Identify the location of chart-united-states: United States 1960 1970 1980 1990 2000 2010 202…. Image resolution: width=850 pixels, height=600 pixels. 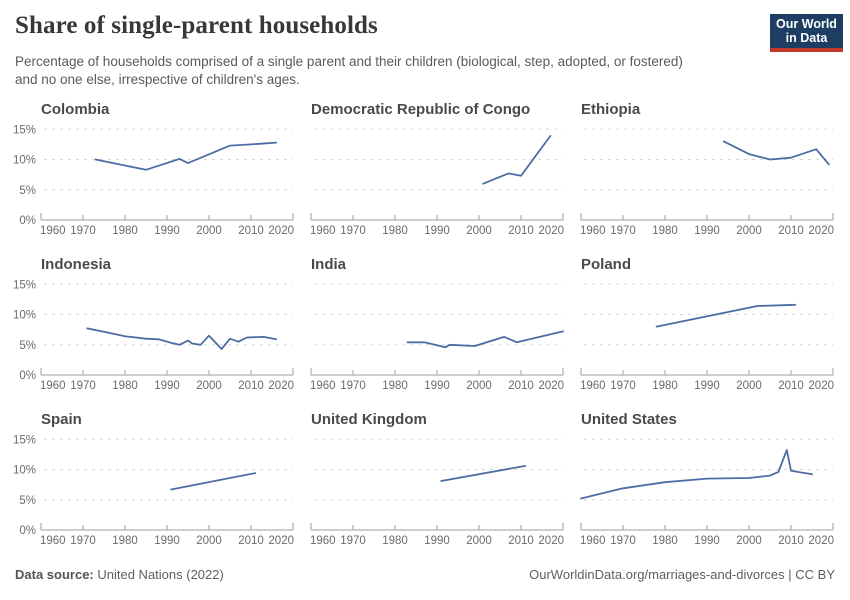
(707, 488).